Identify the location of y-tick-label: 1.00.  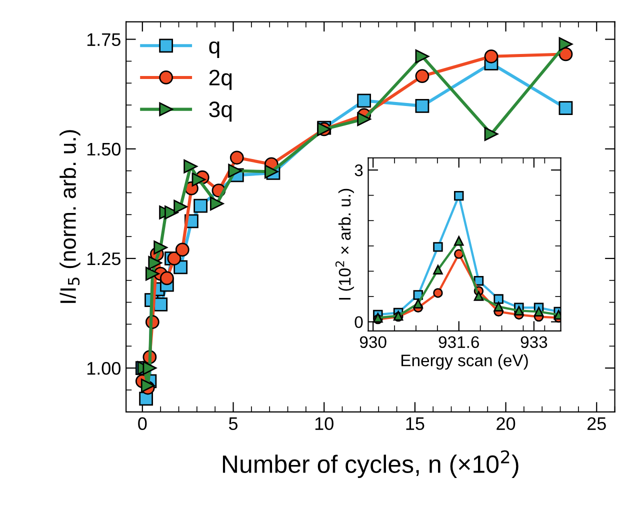
(103, 368).